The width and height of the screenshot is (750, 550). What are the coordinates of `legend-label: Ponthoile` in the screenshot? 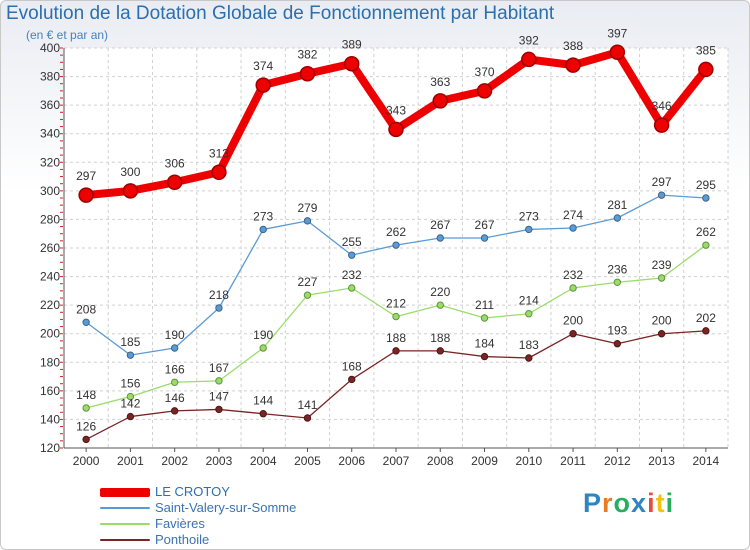 It's located at (182, 539).